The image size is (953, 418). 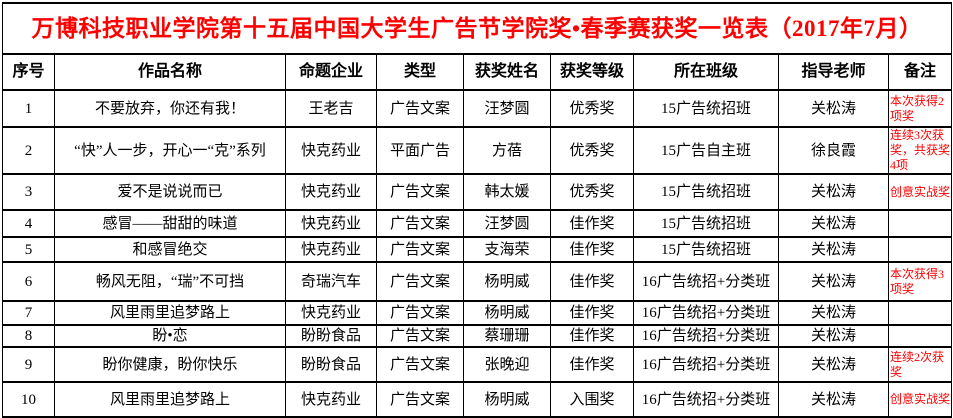 What do you see at coordinates (170, 72) in the screenshot?
I see `column-header: 作品名称` at bounding box center [170, 72].